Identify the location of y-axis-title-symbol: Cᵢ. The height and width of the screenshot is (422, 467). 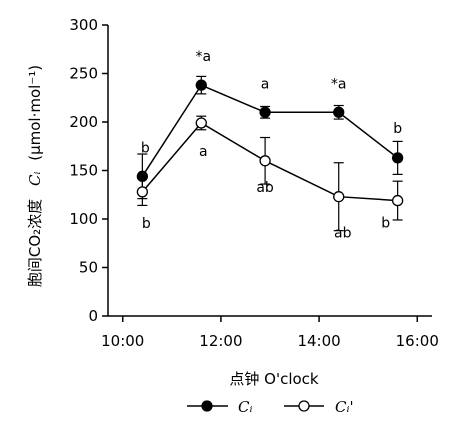
(35, 179).